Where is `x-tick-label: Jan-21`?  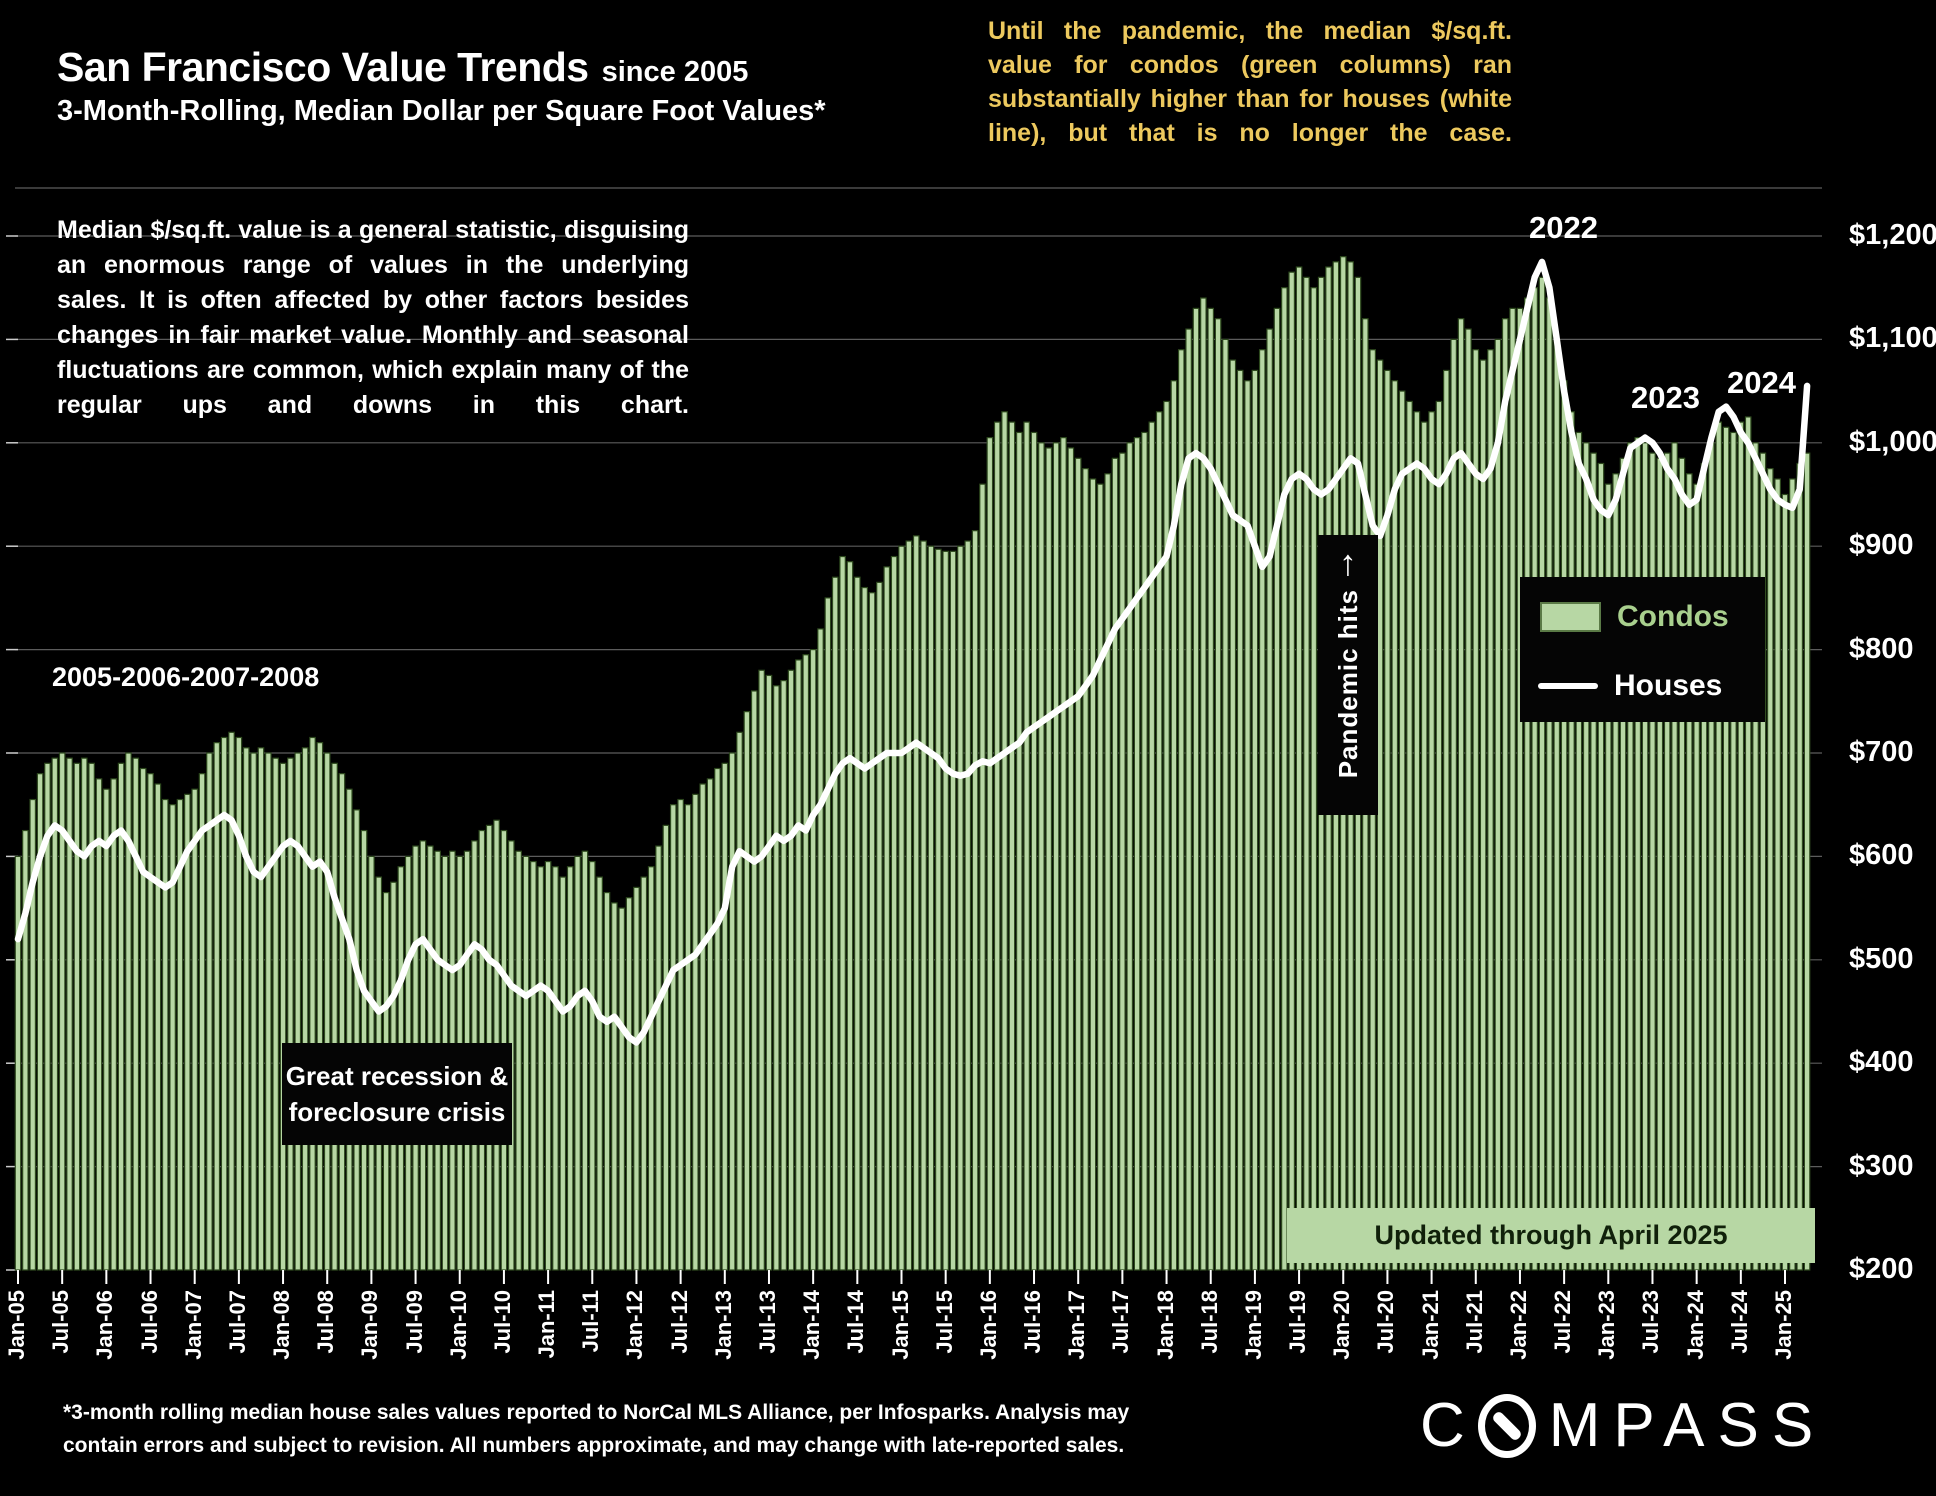
x-tick-label: Jan-21 is located at coordinates (1430, 1325).